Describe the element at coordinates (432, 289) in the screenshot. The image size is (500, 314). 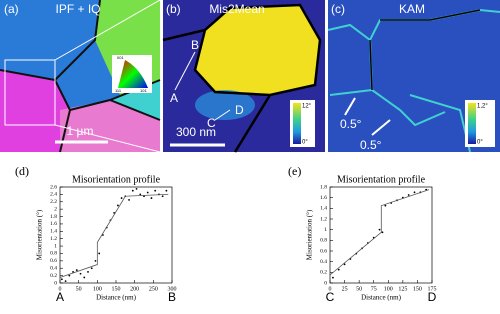
I see `x-tick-label: 175` at that location.